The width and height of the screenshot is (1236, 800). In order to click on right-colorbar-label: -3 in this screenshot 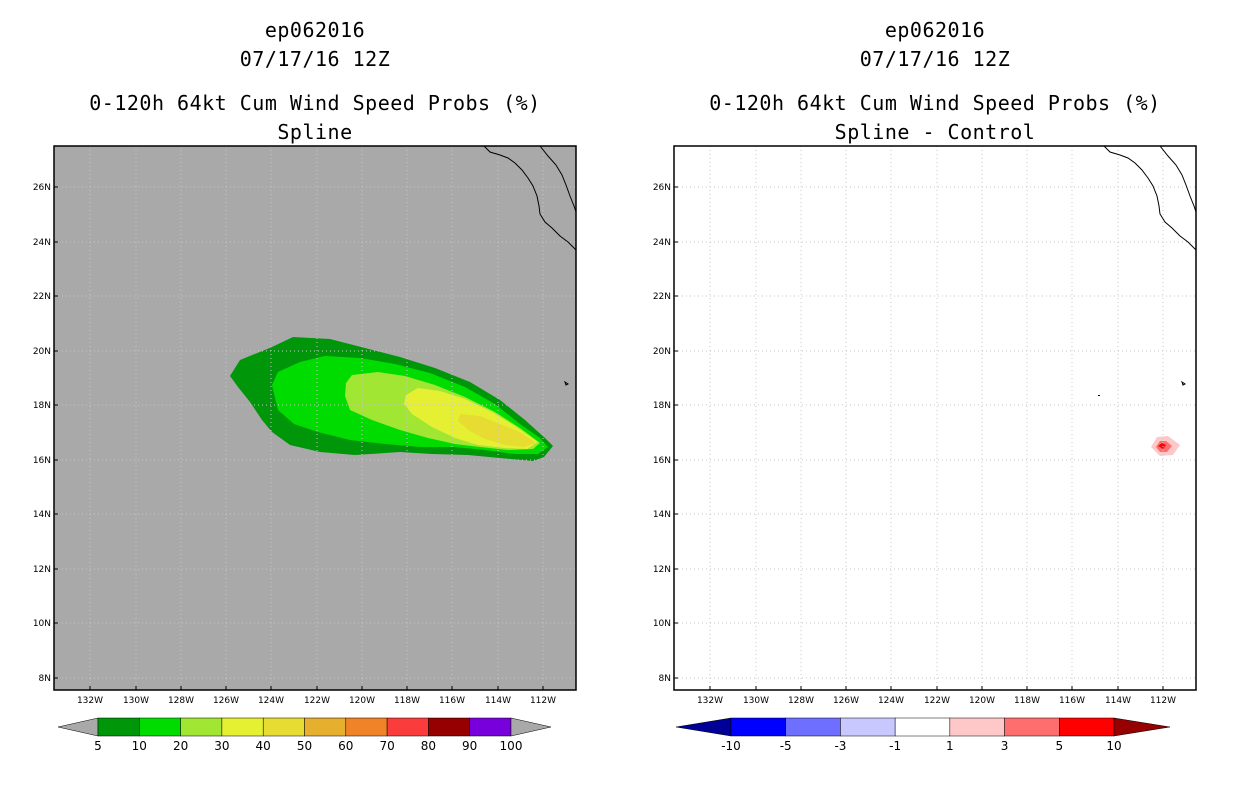, I will do `click(840, 746)`.